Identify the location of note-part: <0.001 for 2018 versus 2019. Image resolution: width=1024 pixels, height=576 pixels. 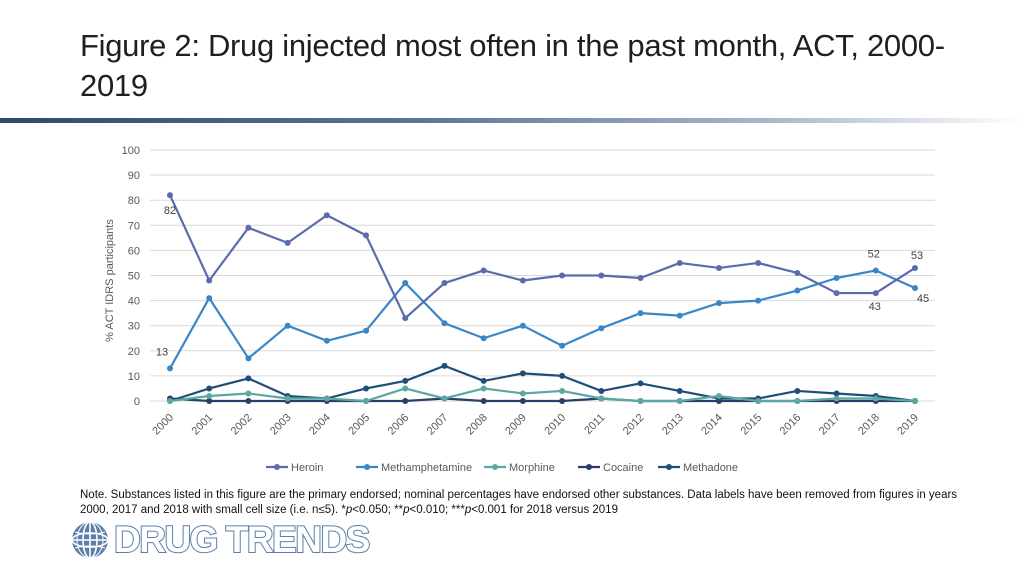
(544, 510).